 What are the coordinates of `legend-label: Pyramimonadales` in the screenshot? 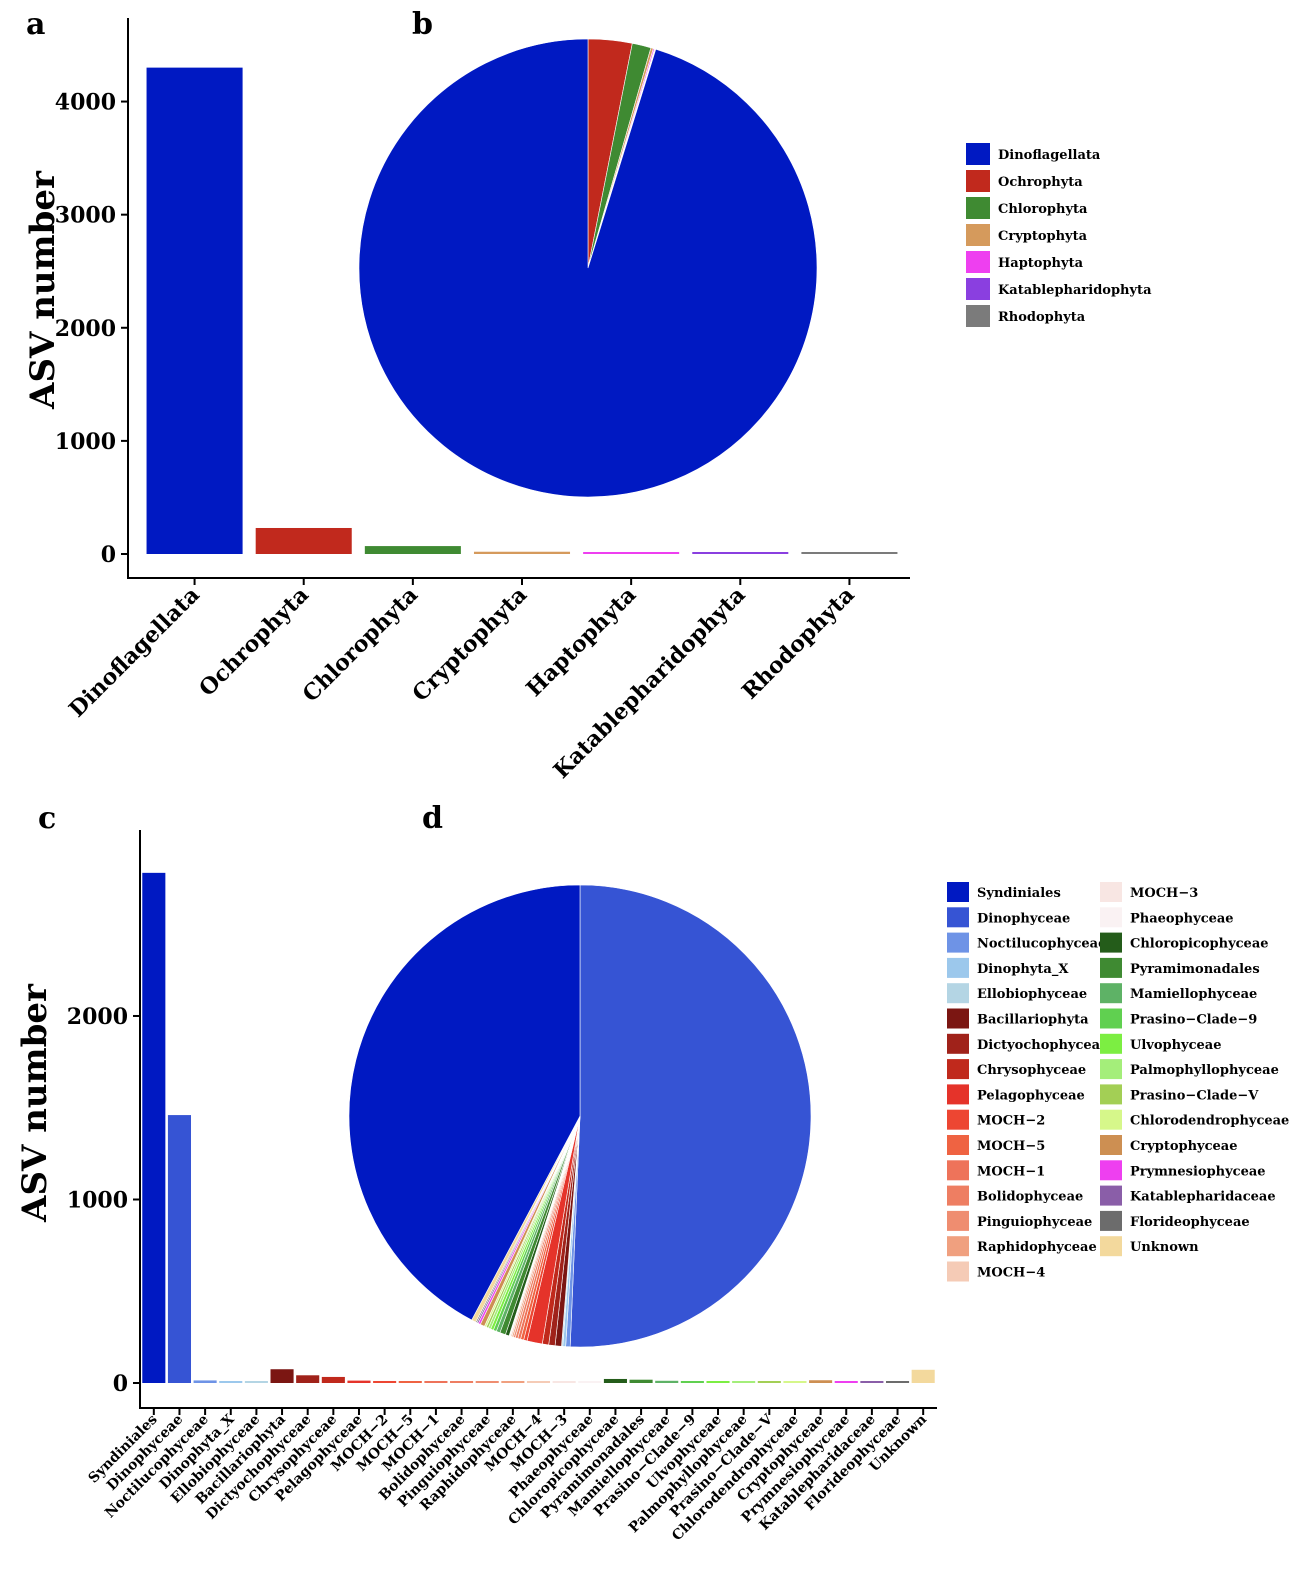 It's located at (1195, 969).